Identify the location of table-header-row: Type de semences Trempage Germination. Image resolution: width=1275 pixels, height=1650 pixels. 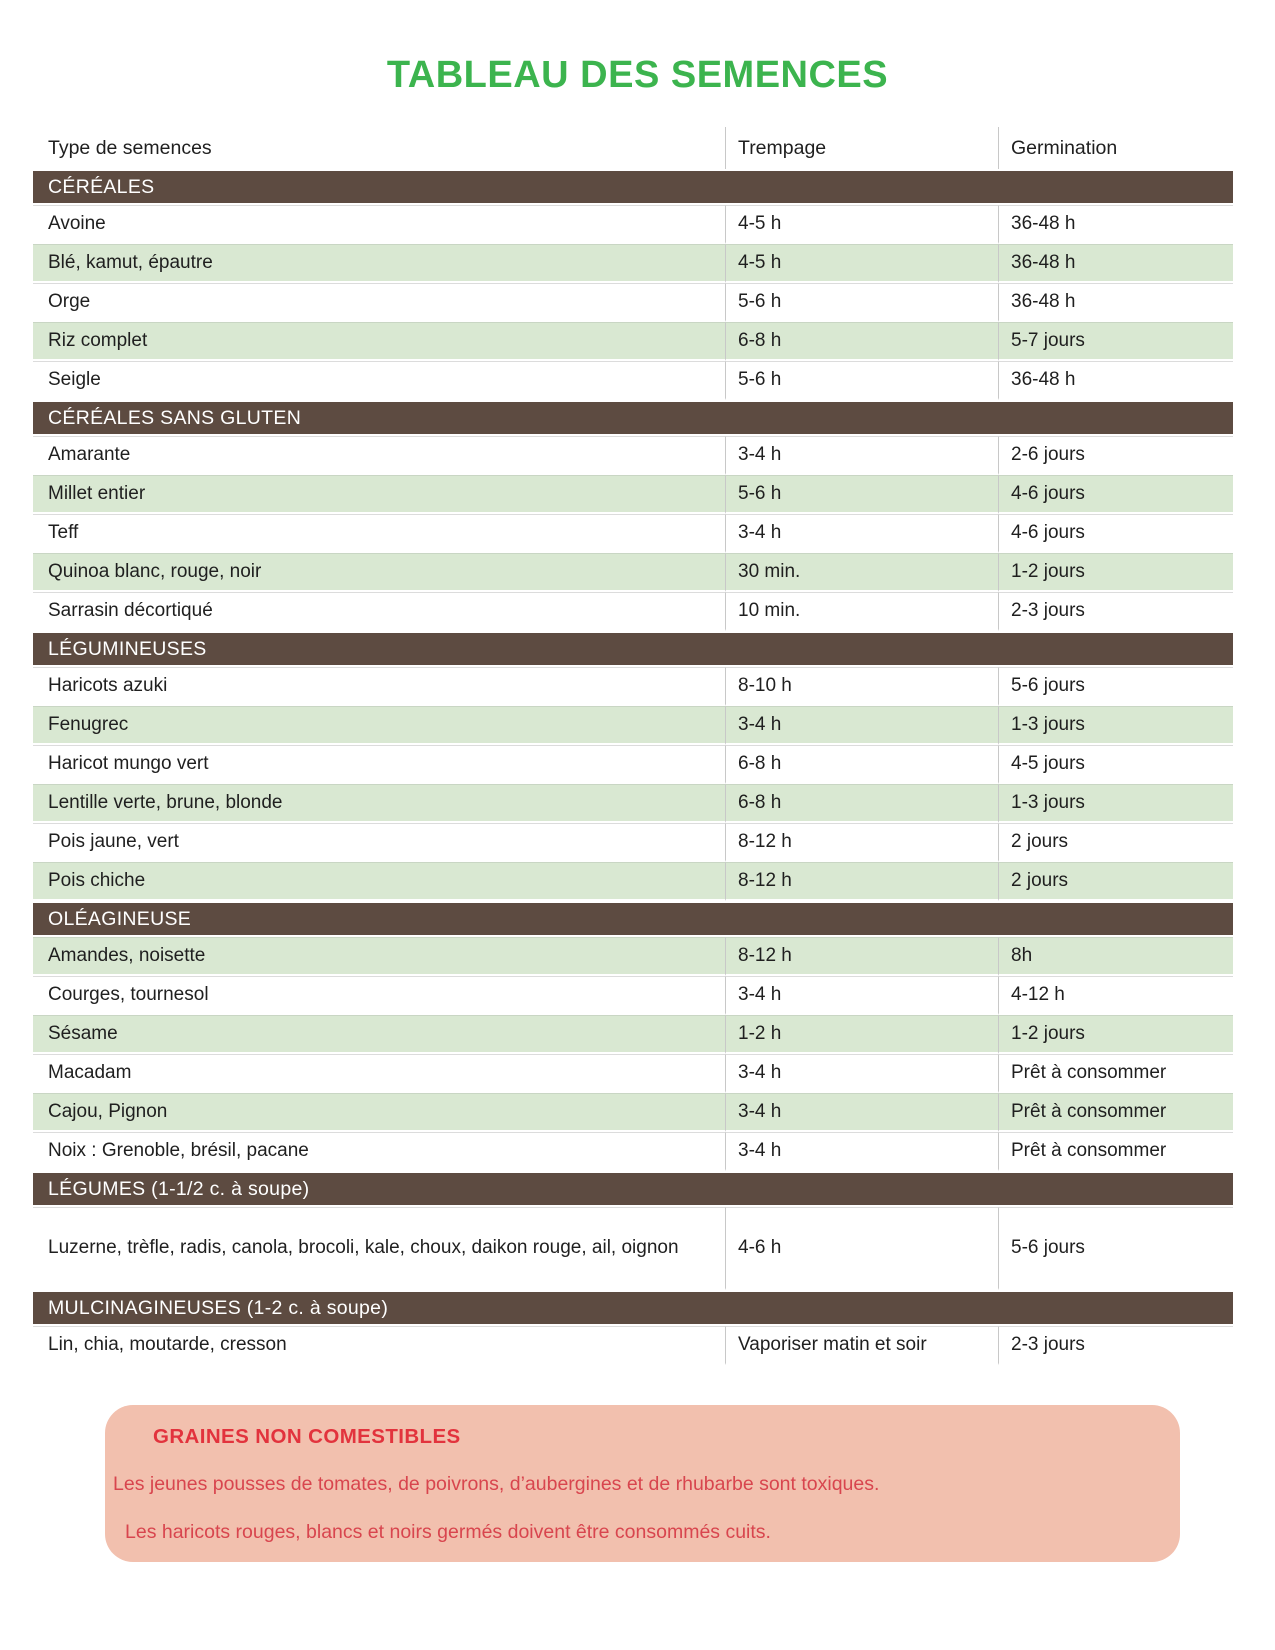
(633, 148).